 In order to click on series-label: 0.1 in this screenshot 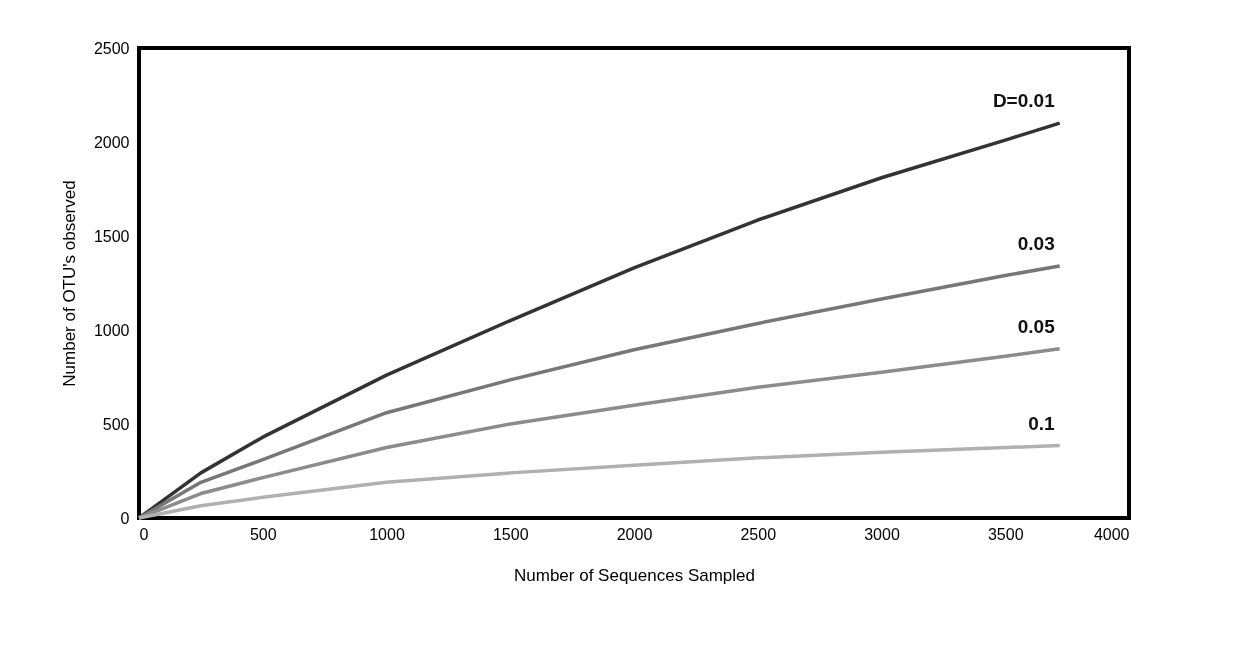, I will do `click(1042, 423)`.